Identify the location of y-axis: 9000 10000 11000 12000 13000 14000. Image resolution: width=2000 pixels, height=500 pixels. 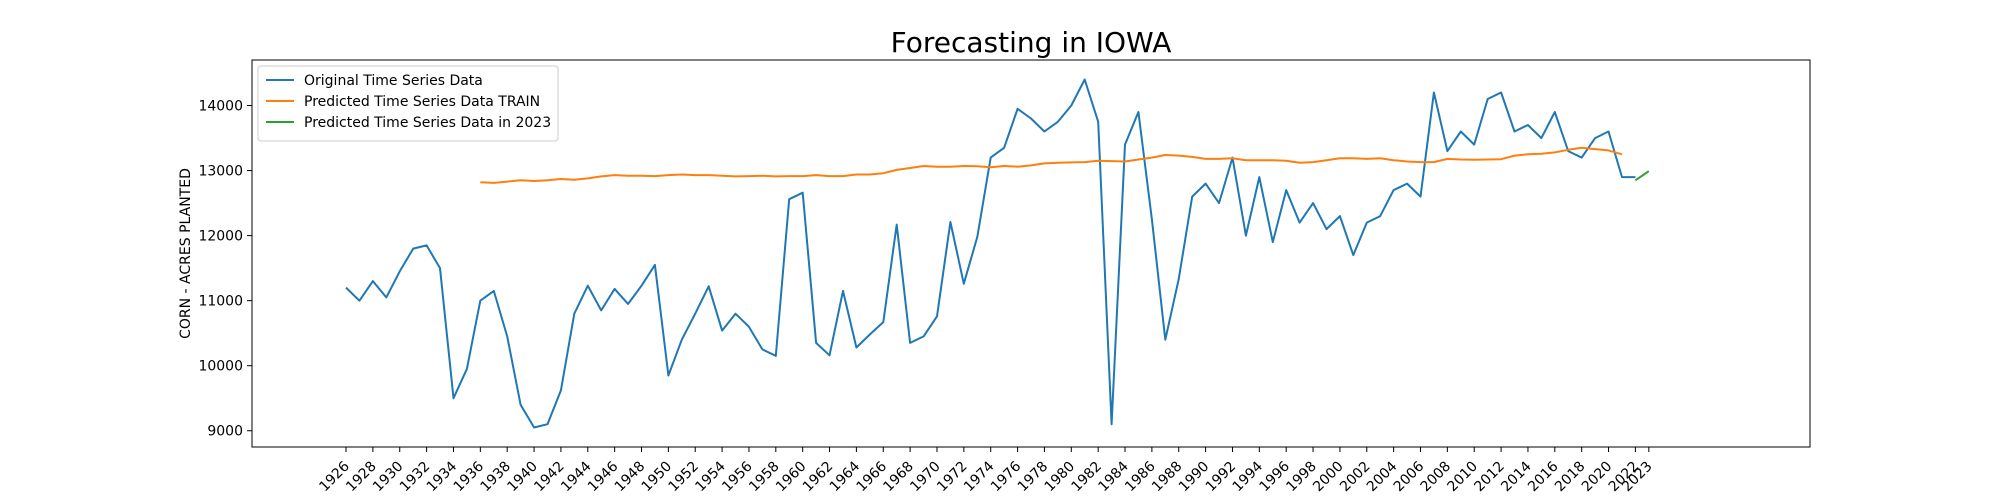
(225, 269).